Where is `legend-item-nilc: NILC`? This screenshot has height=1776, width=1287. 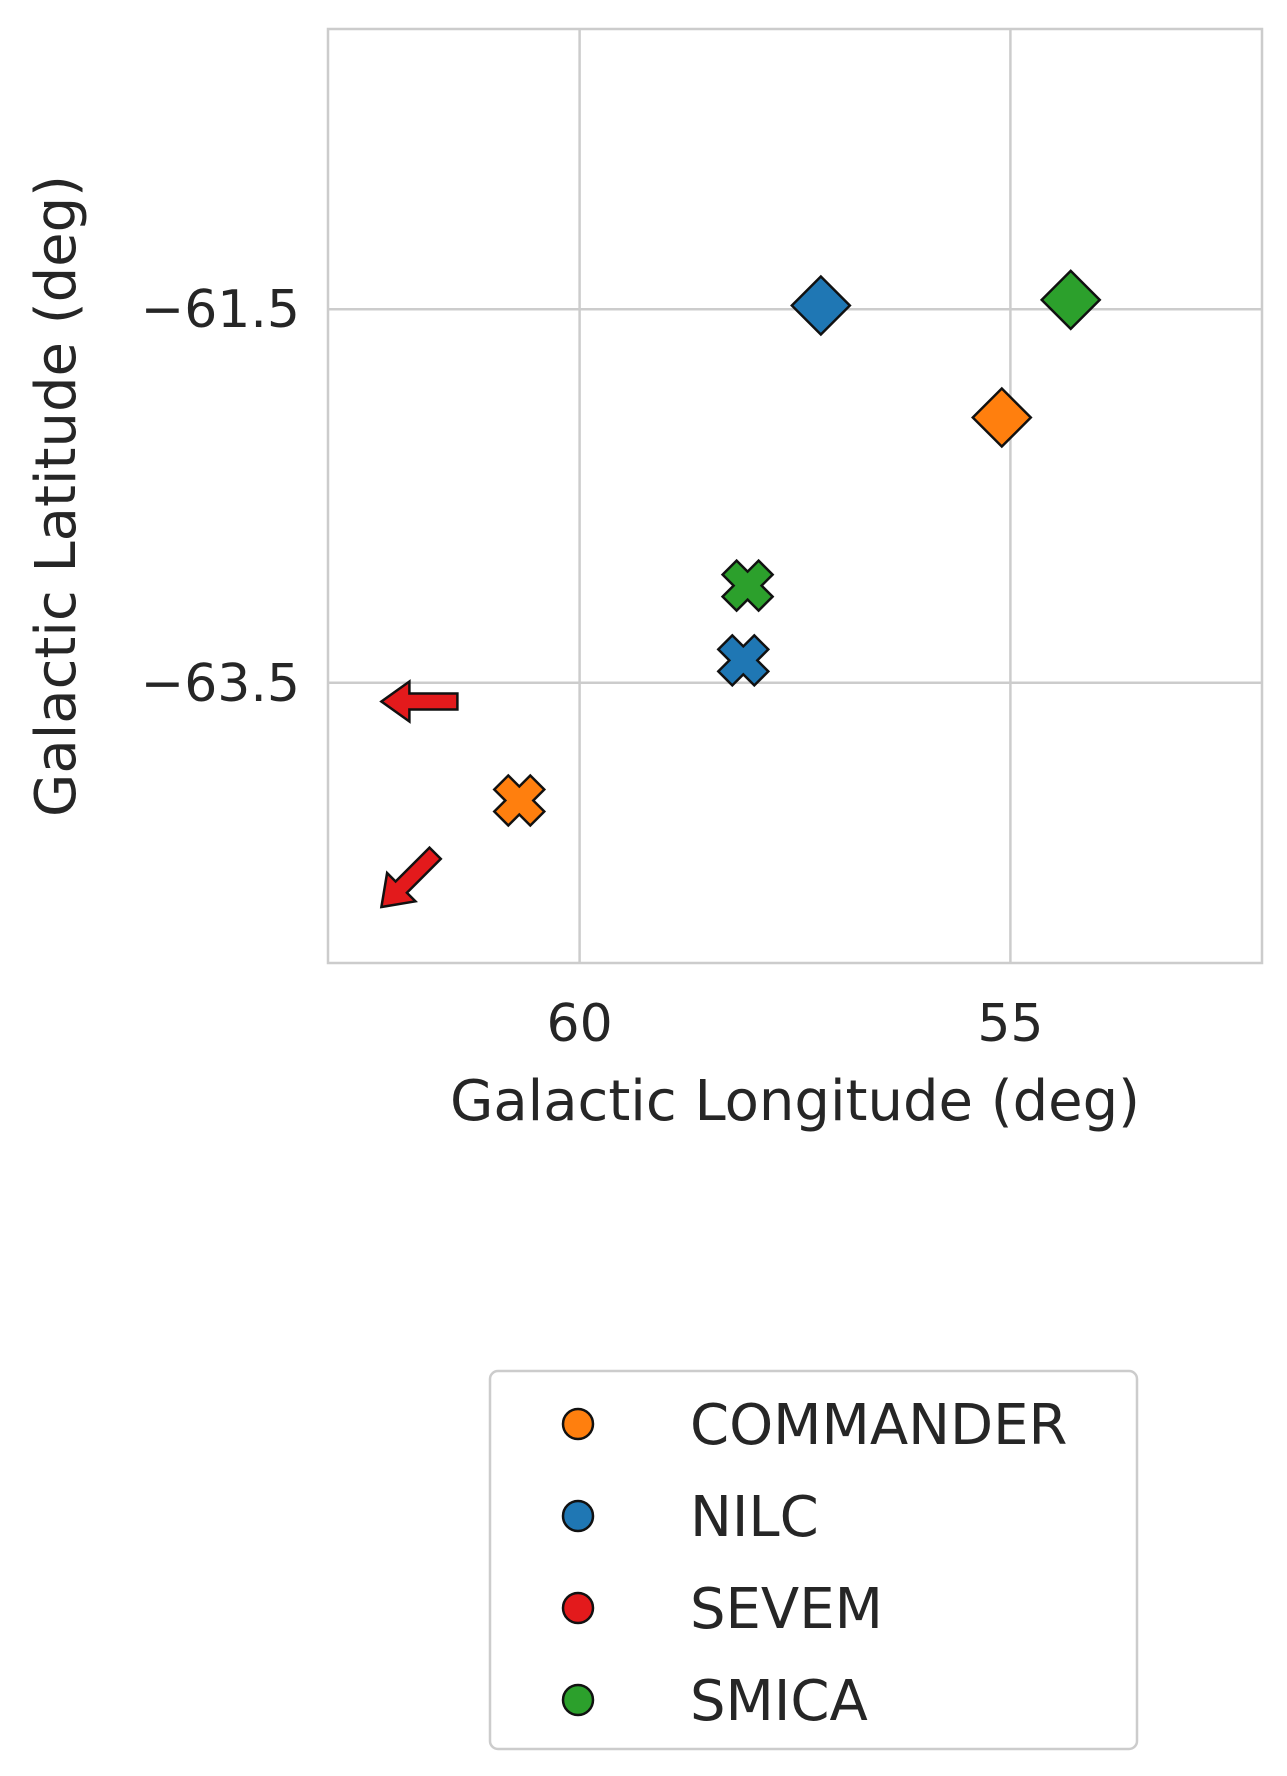 legend-item-nilc: NILC is located at coordinates (690, 1517).